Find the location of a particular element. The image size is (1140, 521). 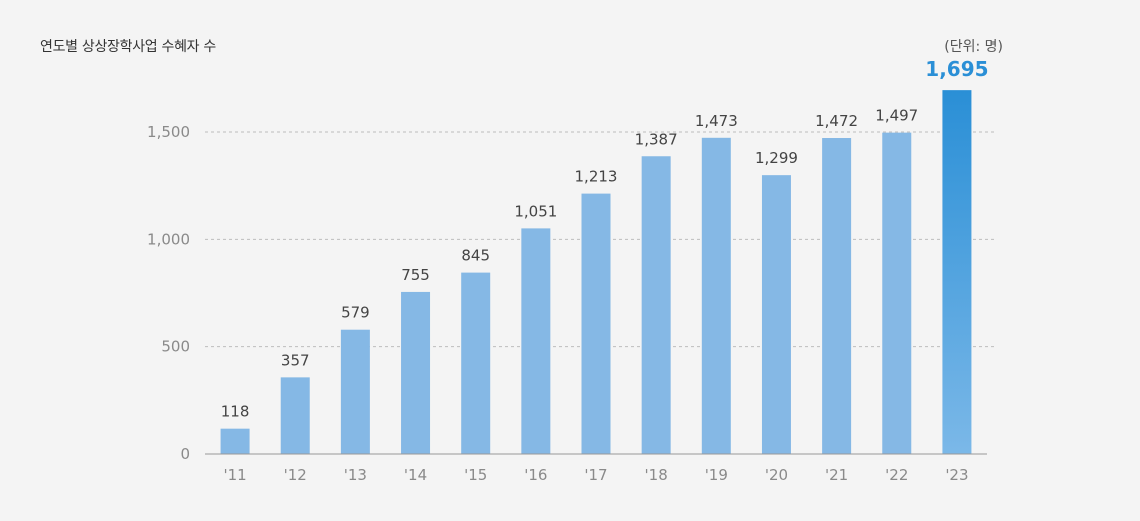

y-tick-label: 500 is located at coordinates (175, 347).